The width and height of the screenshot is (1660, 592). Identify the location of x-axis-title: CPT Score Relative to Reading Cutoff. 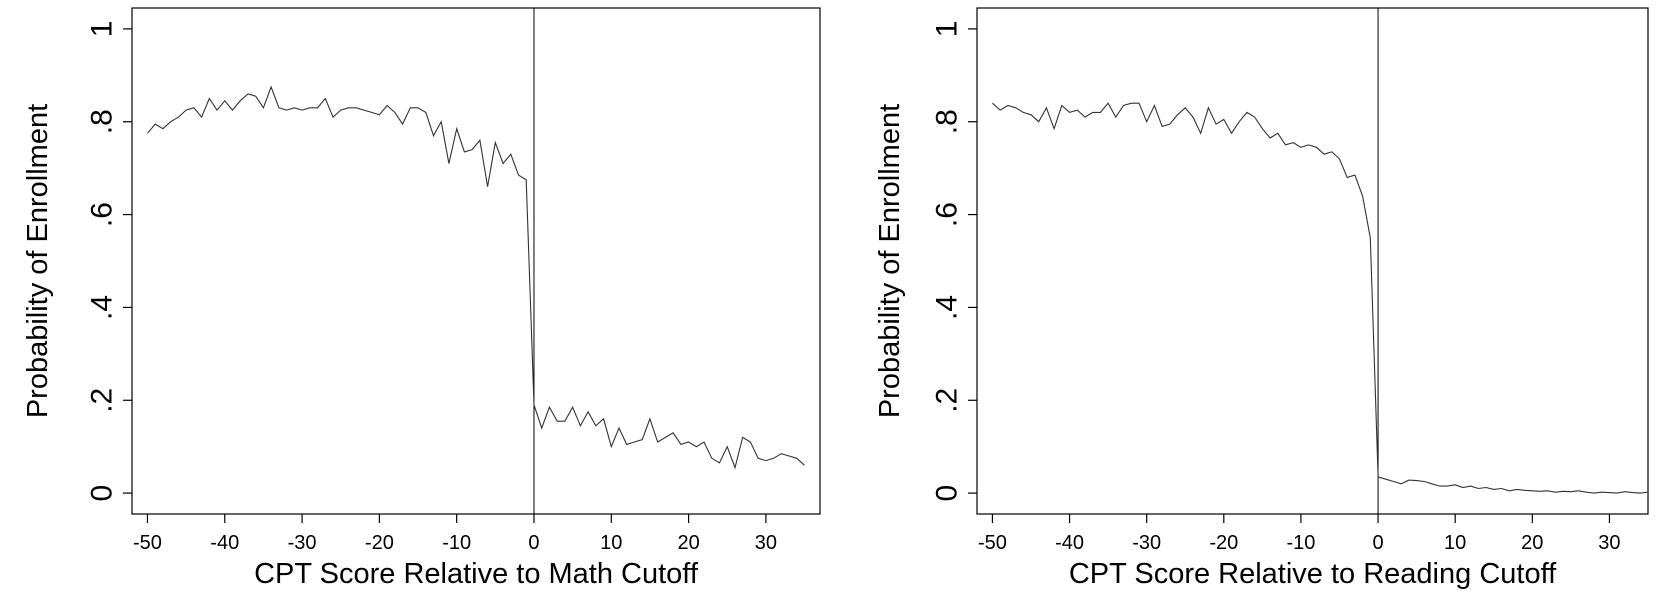
(1313, 574).